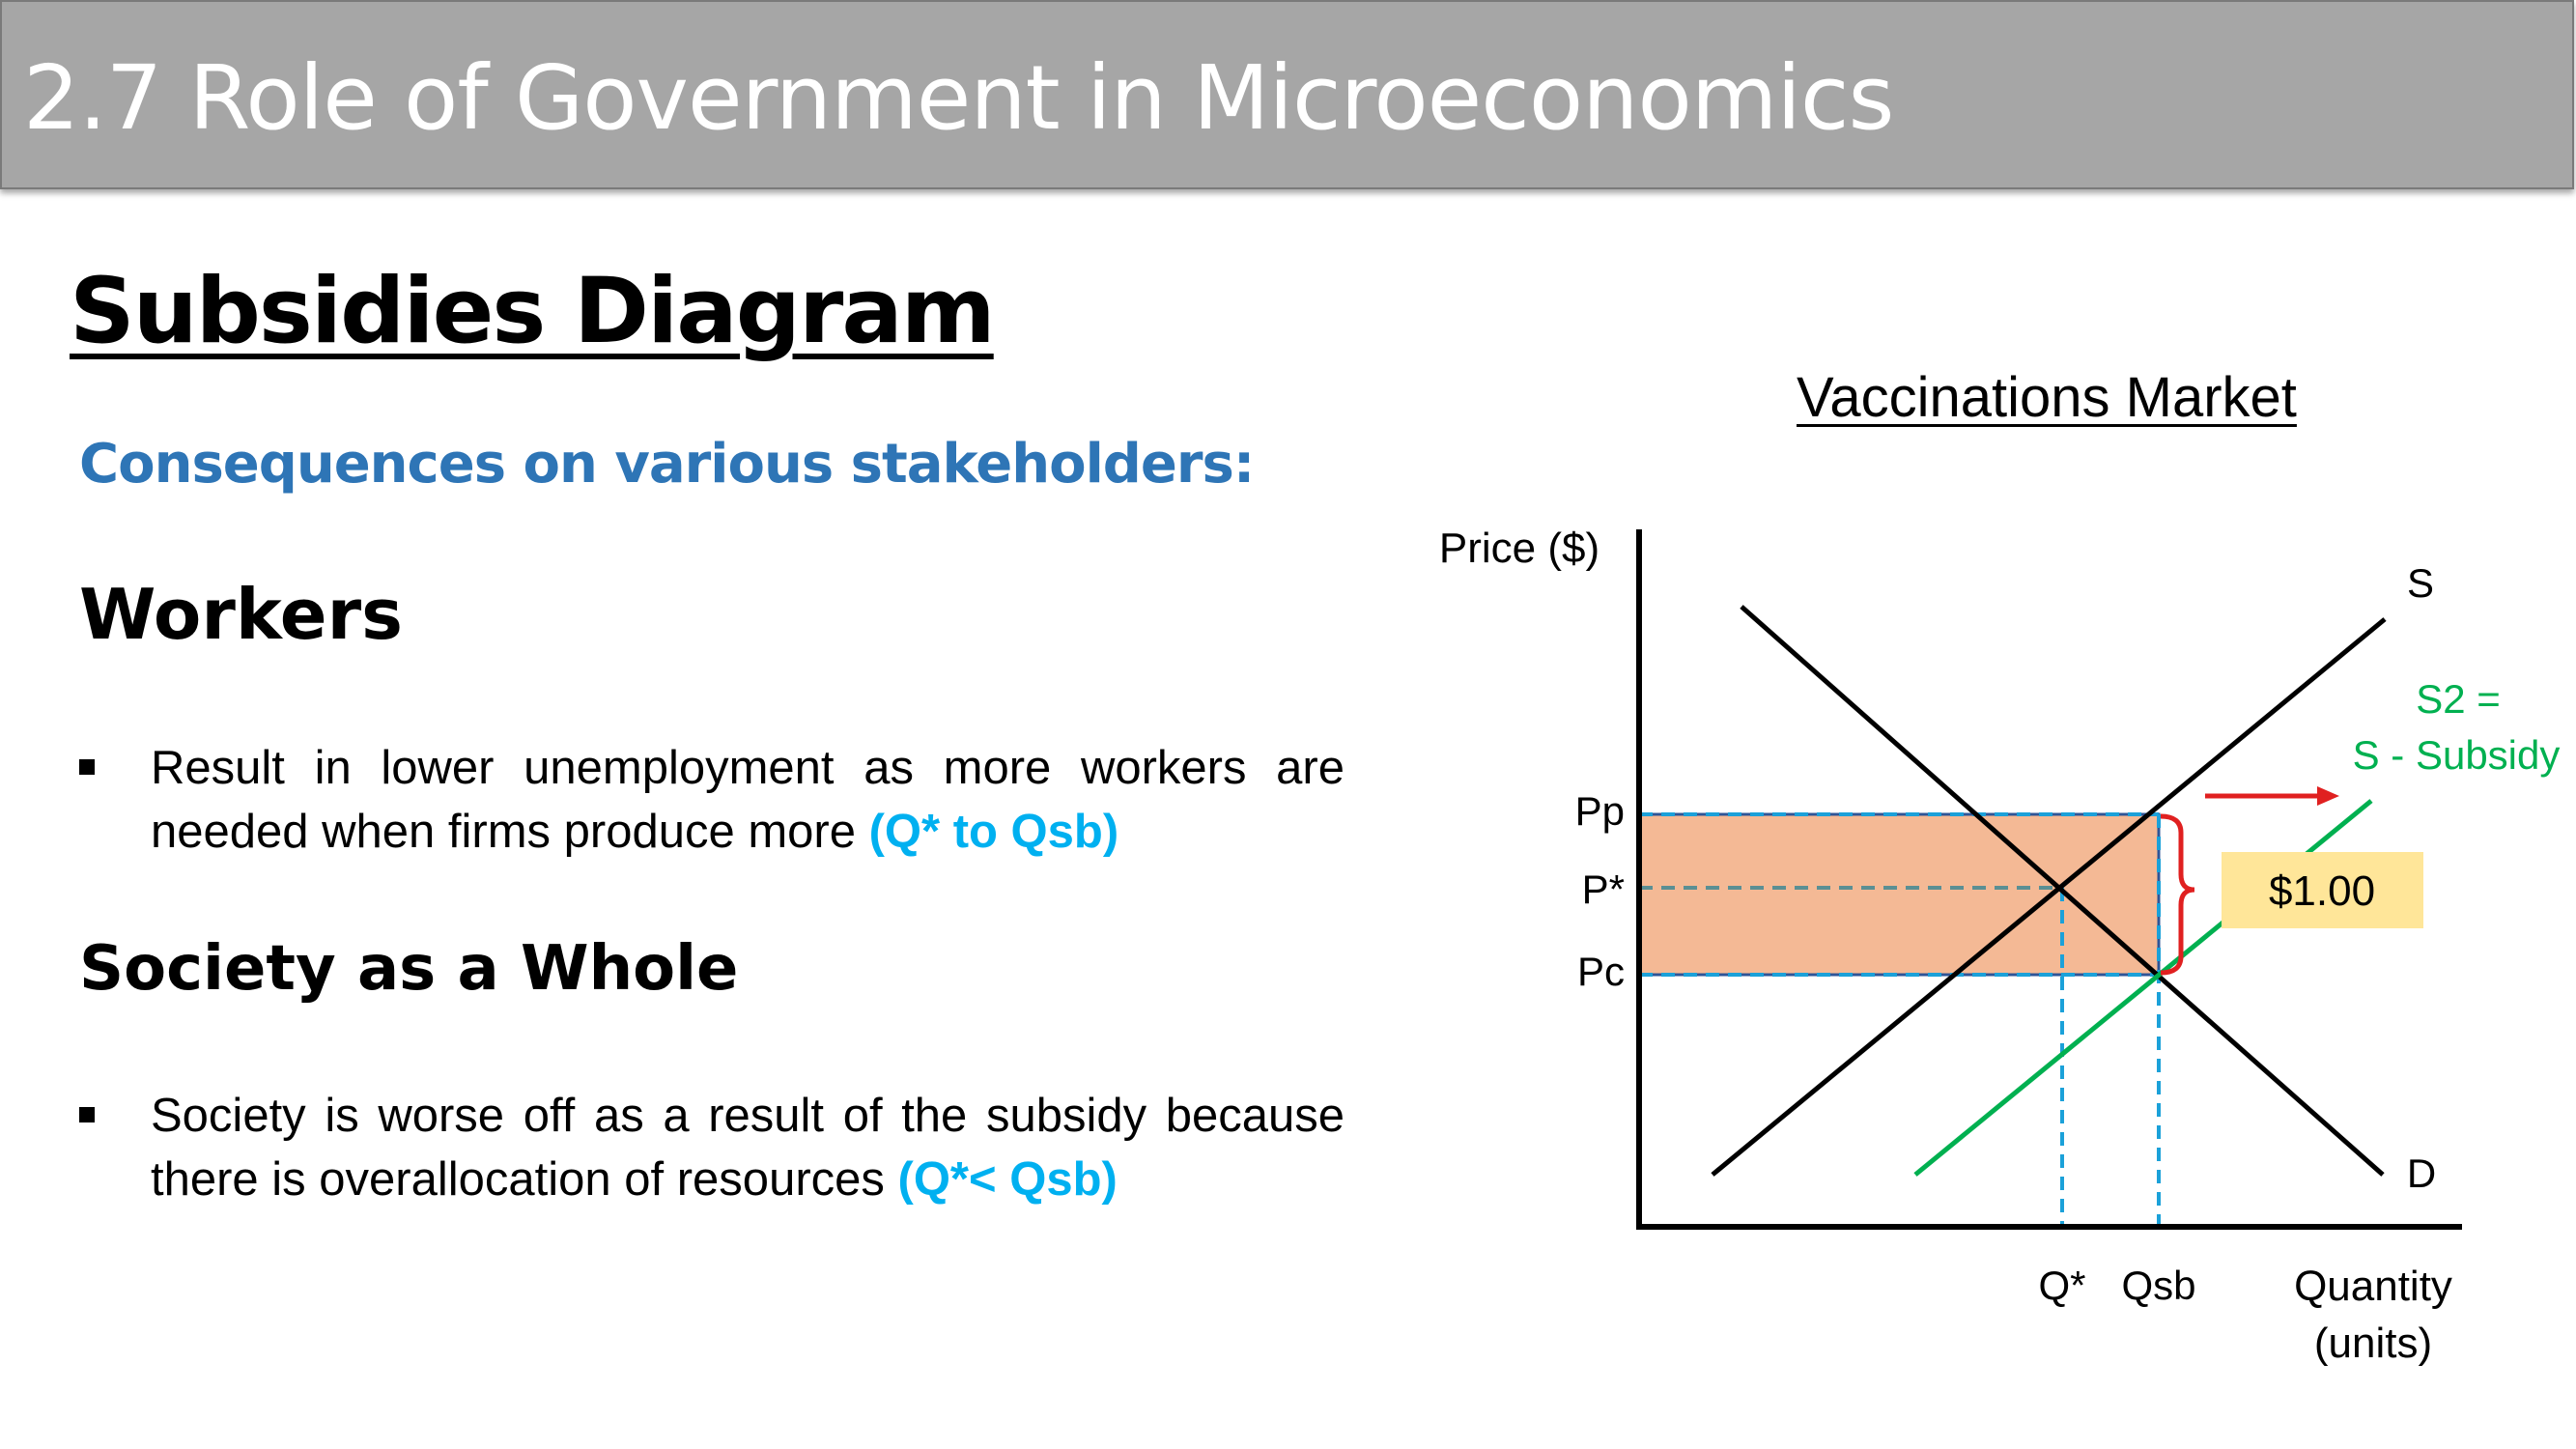 This screenshot has height=1449, width=2576. I want to click on section-title-society: Society as a Whole, so click(409, 969).